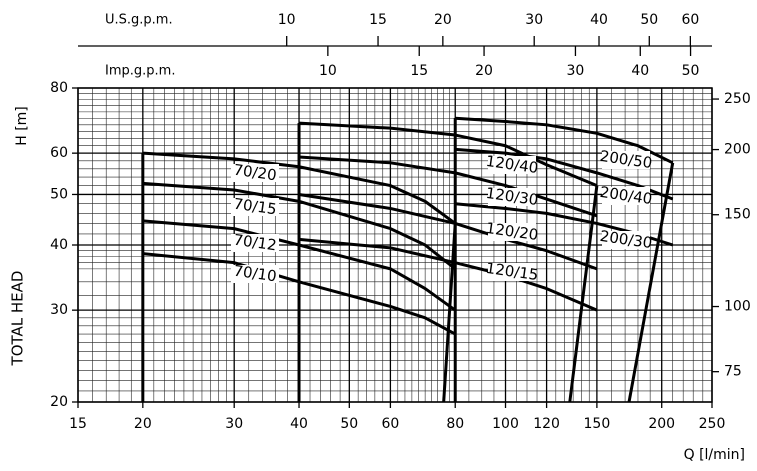 This screenshot has height=471, width=757. I want to click on x-tick-label: 200, so click(661, 424).